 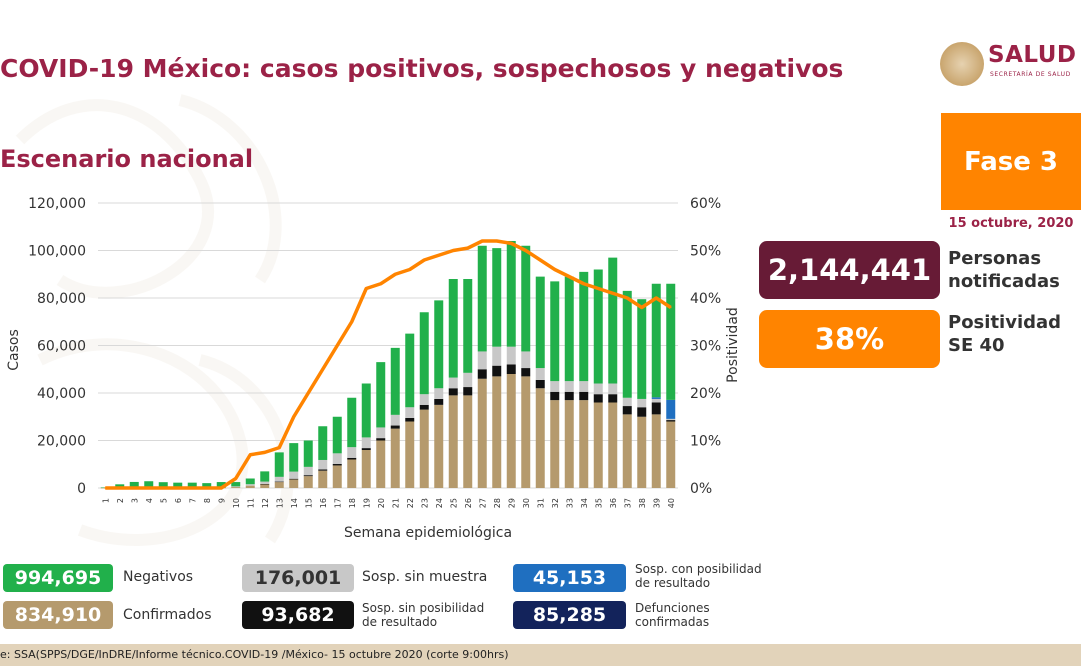 I want to click on legend-sin-posibilidad-value: 93,682, so click(x=298, y=615).